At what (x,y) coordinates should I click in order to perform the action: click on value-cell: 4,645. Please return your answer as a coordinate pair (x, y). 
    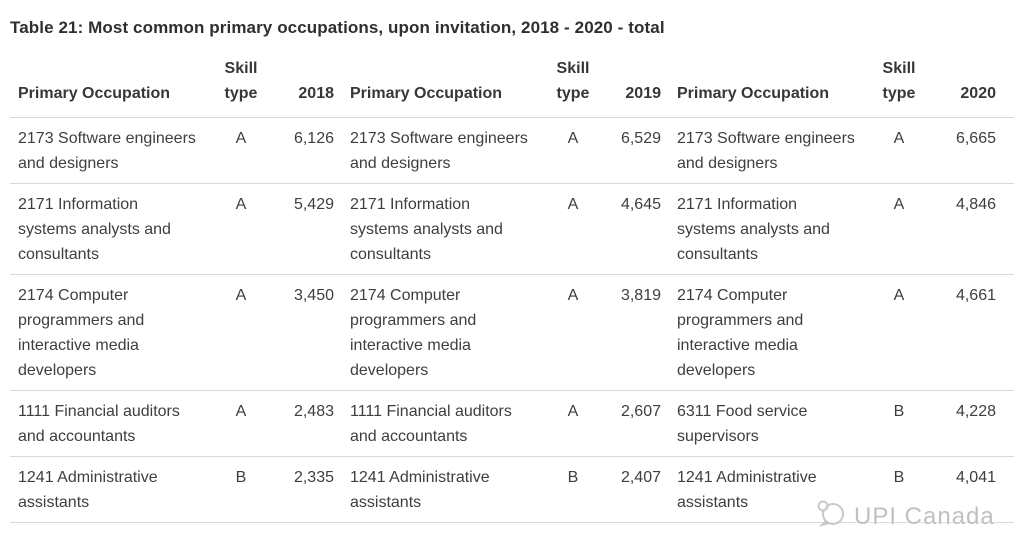
    Looking at the image, I should click on (634, 229).